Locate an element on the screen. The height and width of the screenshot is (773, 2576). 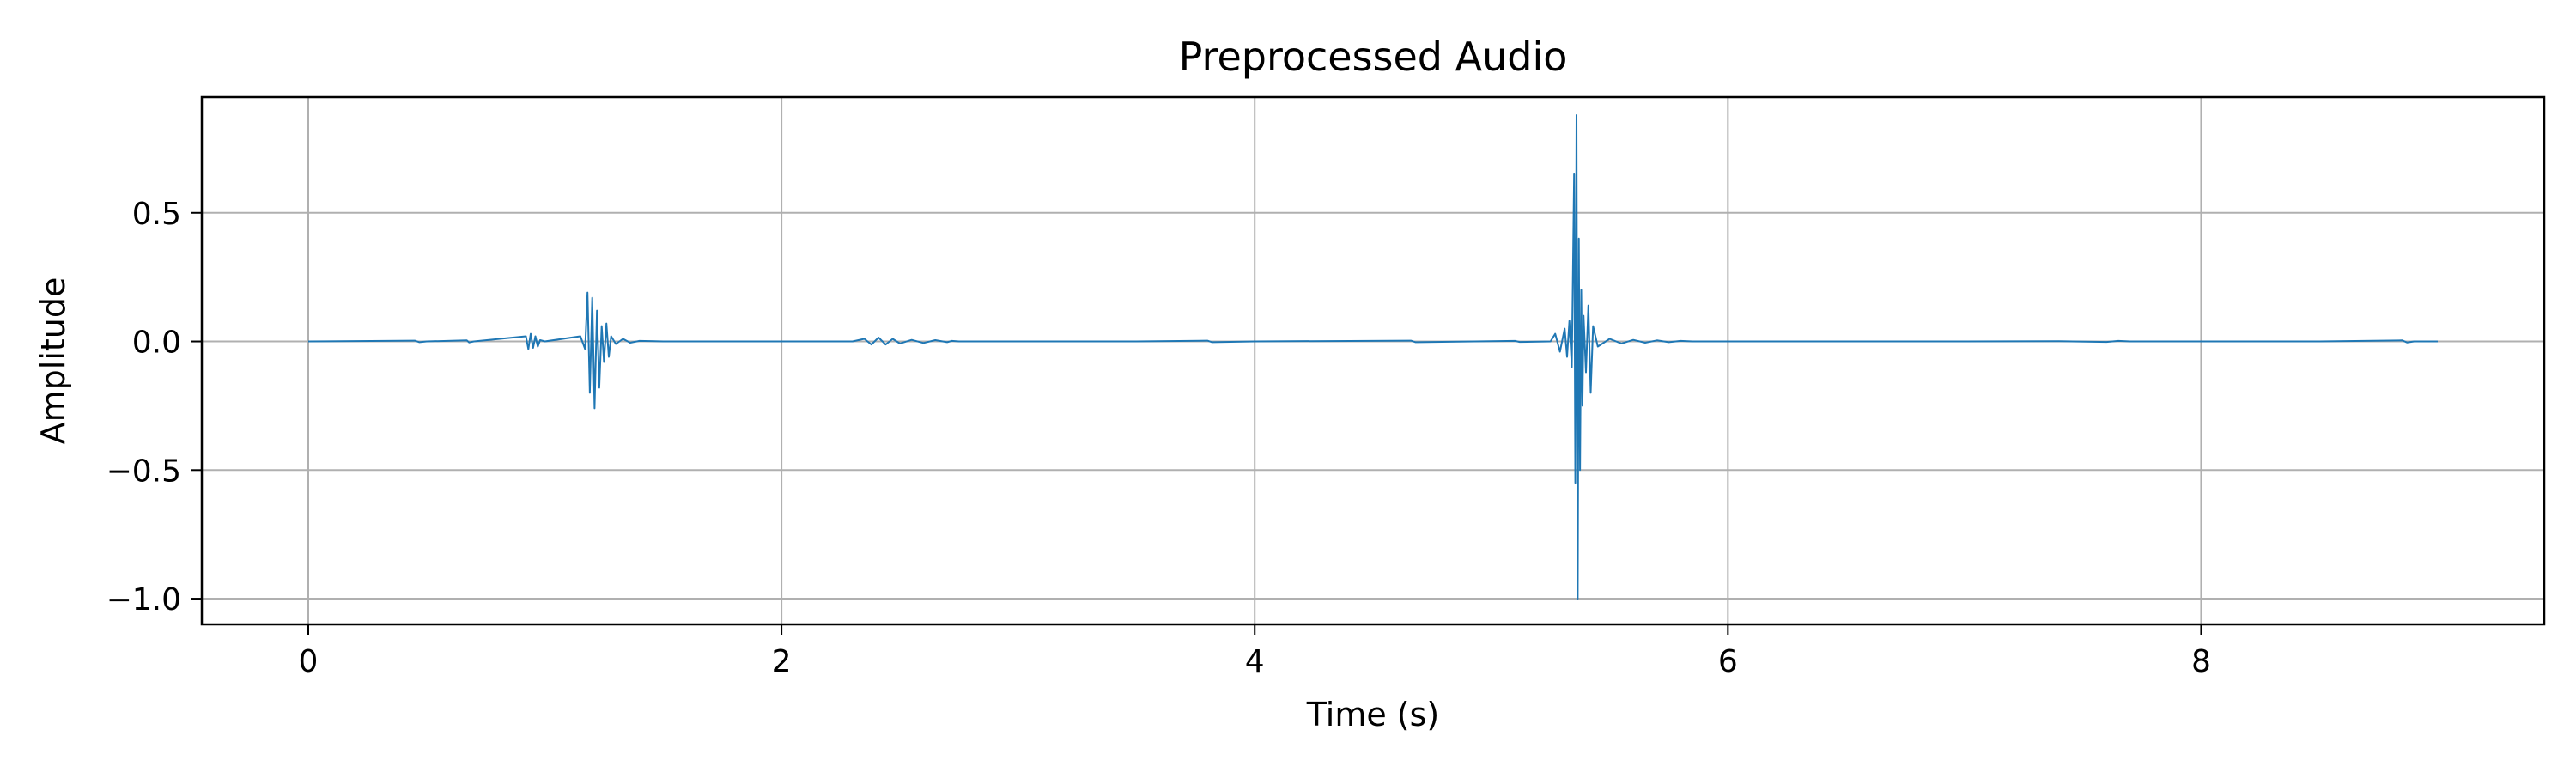
y-tick-label: 0.5 is located at coordinates (156, 214).